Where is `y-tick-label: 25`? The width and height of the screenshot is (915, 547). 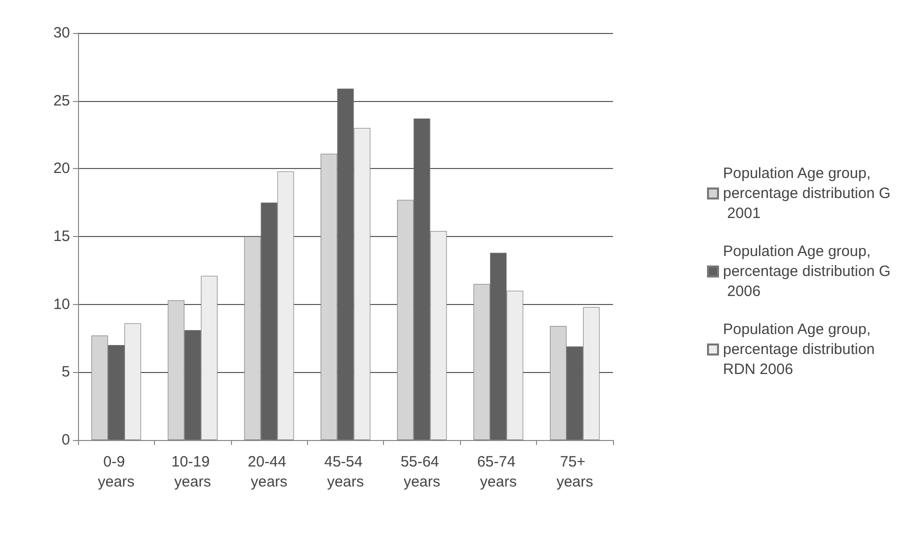 y-tick-label: 25 is located at coordinates (61, 101).